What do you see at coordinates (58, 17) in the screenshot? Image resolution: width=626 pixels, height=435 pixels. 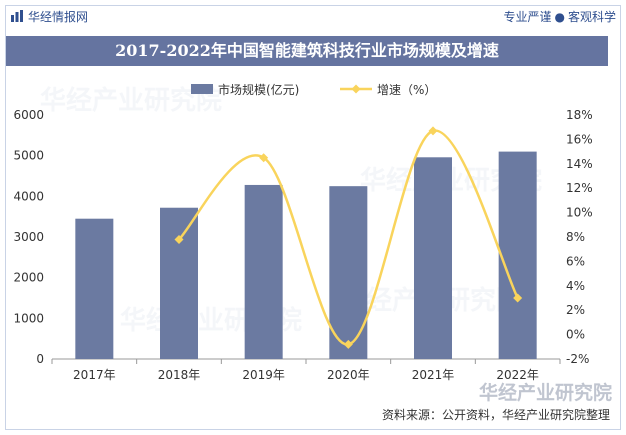 I see `brand-name: 华经情报网` at bounding box center [58, 17].